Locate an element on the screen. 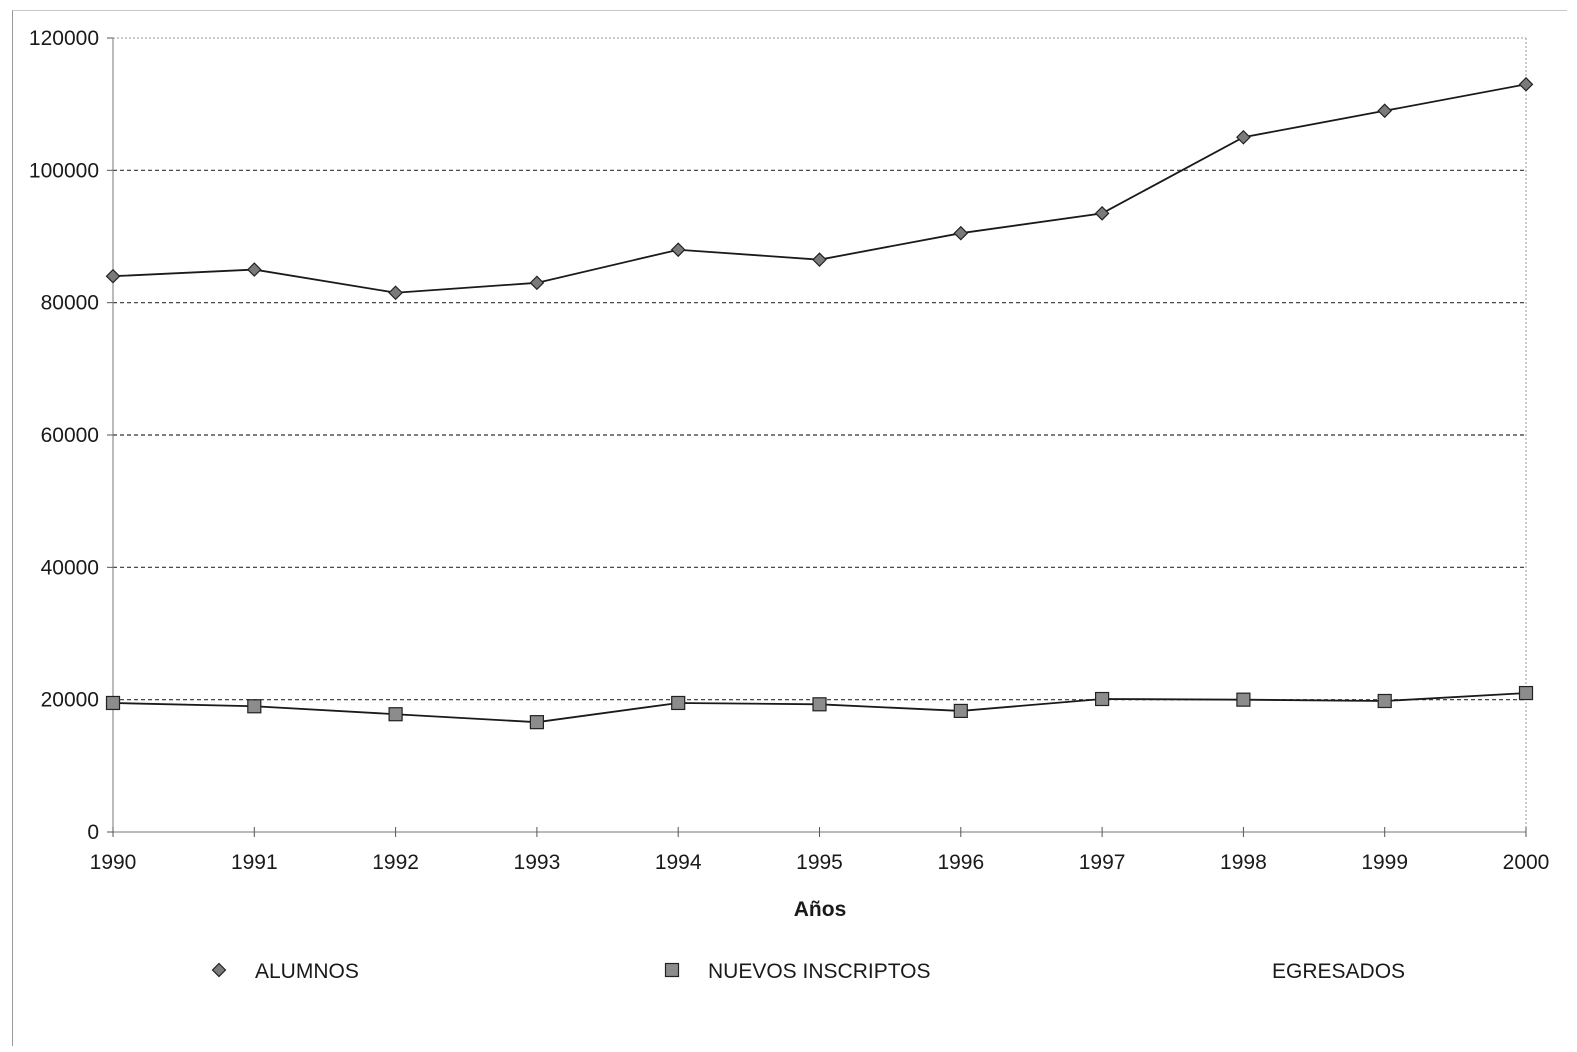 This screenshot has height=1052, width=1577. legend: ALUMNOS NUEVOS INSCRIPTOS EGRESADOS is located at coordinates (808, 971).